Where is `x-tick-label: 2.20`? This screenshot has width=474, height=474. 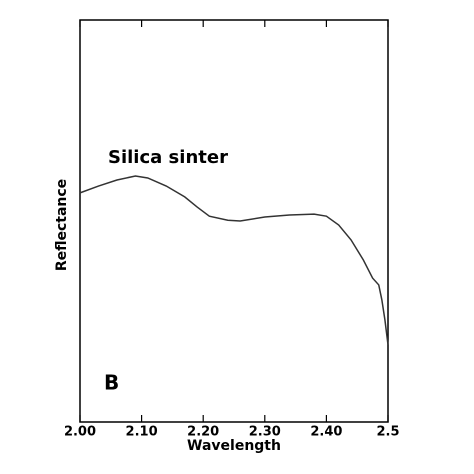 x-tick-label: 2.20 is located at coordinates (203, 432).